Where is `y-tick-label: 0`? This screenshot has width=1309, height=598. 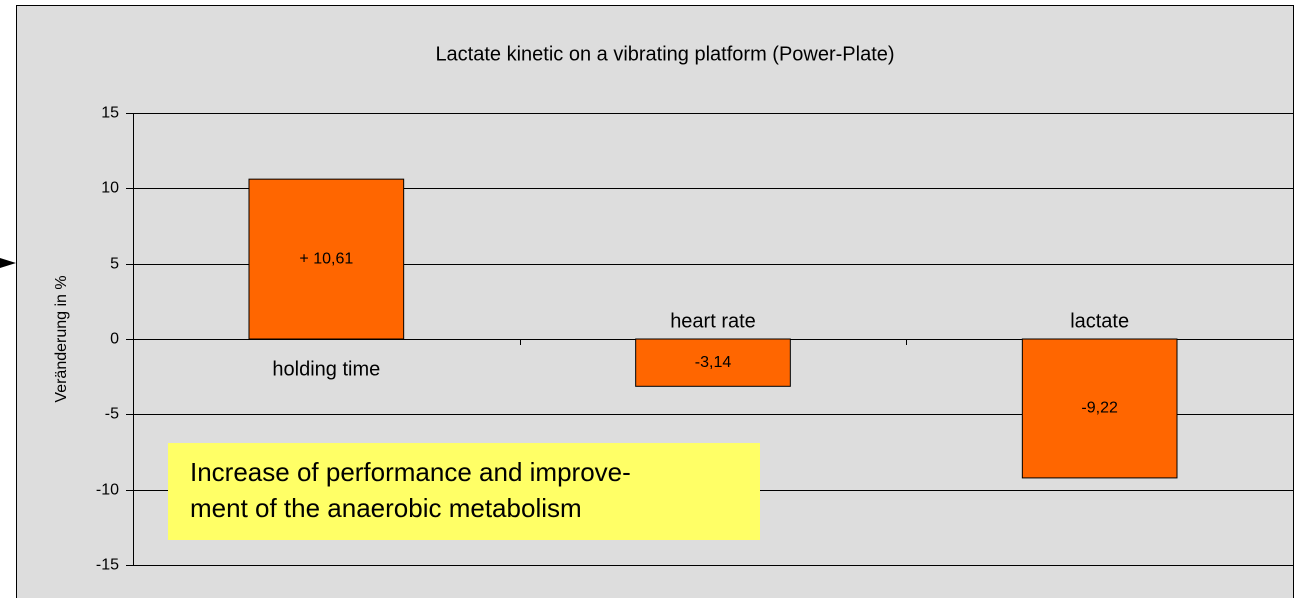
y-tick-label: 0 is located at coordinates (114, 339).